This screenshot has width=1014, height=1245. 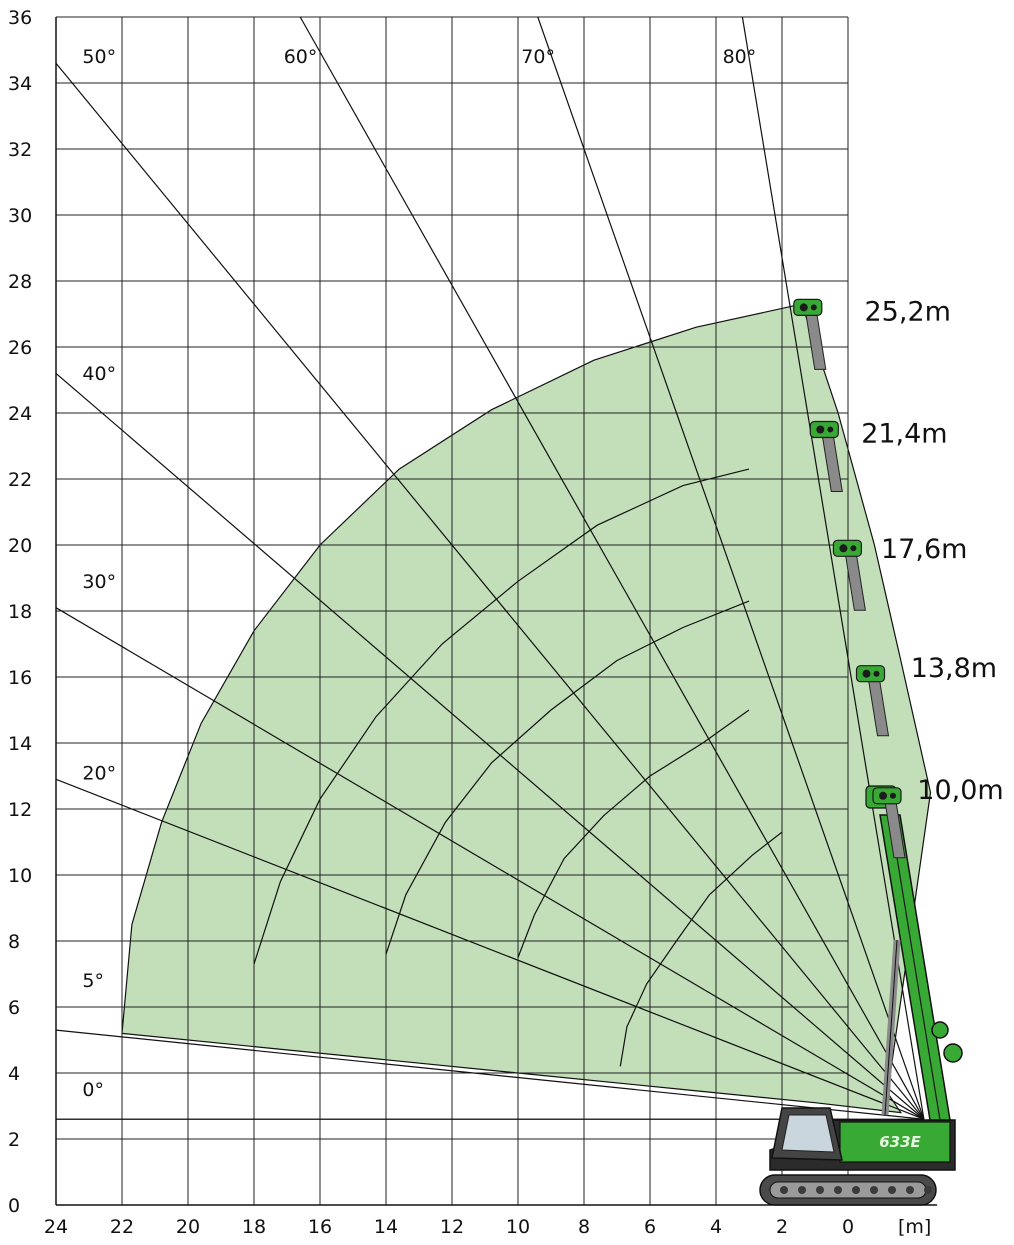 What do you see at coordinates (20, 282) in the screenshot?
I see `y-tick-label: 28` at bounding box center [20, 282].